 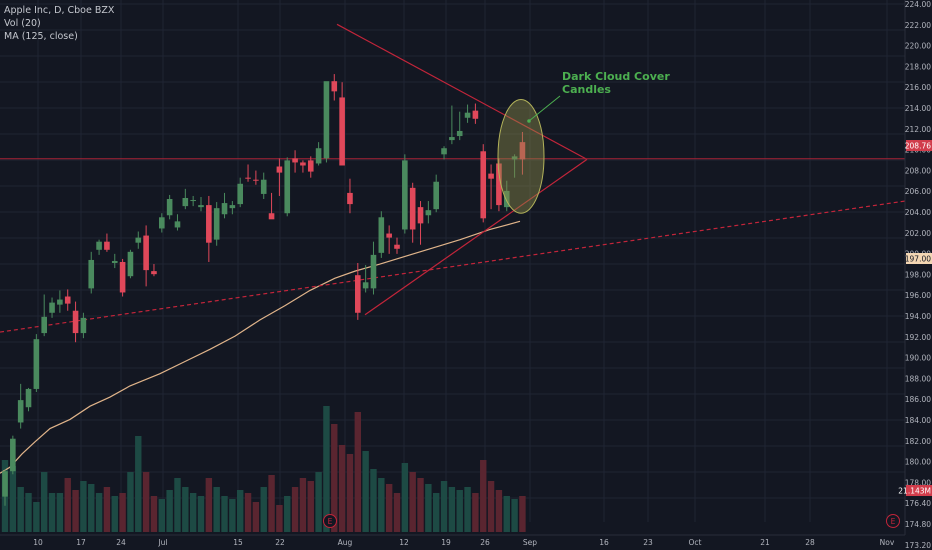 I want to click on time-tick-label: Oct, so click(x=695, y=542).